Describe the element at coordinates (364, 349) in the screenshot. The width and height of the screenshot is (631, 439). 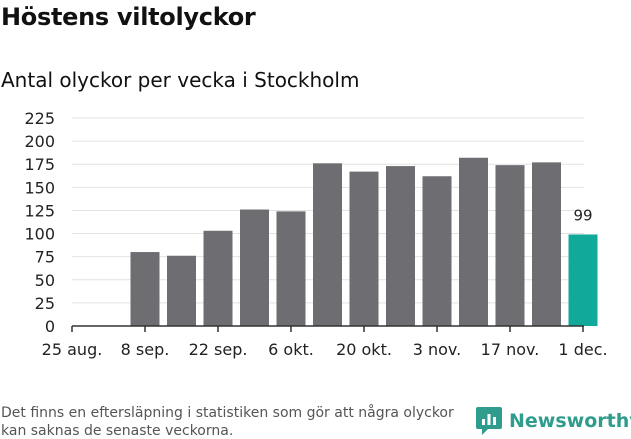
I see `x-tick-label: 20 okt.` at that location.